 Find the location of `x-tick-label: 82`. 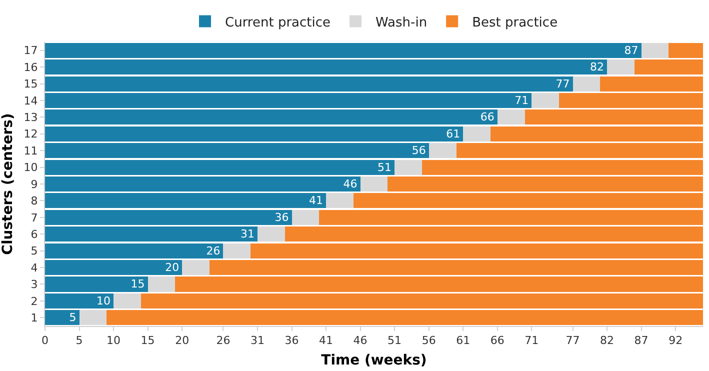

x-tick-label: 82 is located at coordinates (607, 341).